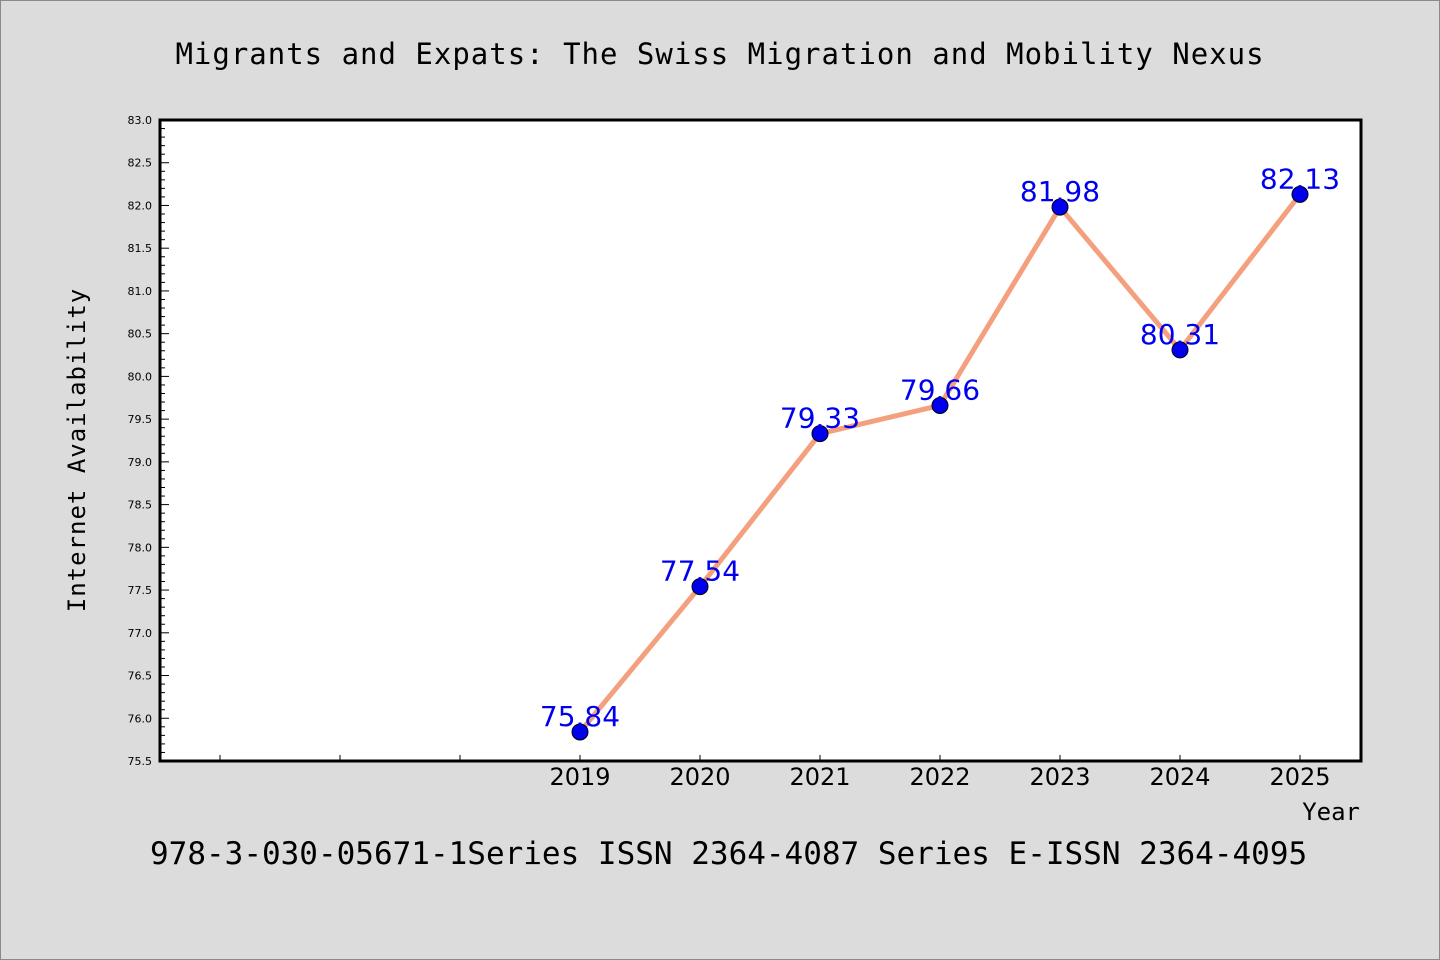 The image size is (1440, 960). I want to click on y-tick-label: 81.5, so click(140, 248).